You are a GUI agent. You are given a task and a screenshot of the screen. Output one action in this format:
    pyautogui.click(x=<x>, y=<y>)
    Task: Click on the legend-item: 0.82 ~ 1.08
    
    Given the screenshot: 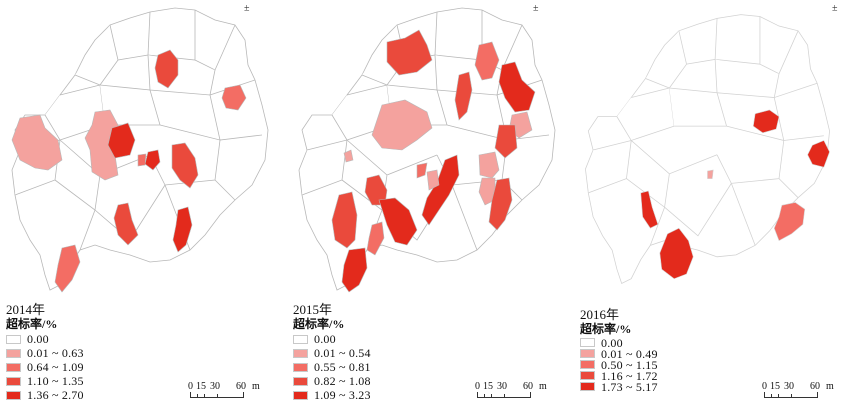 What is the action you would take?
    pyautogui.click(x=332, y=381)
    